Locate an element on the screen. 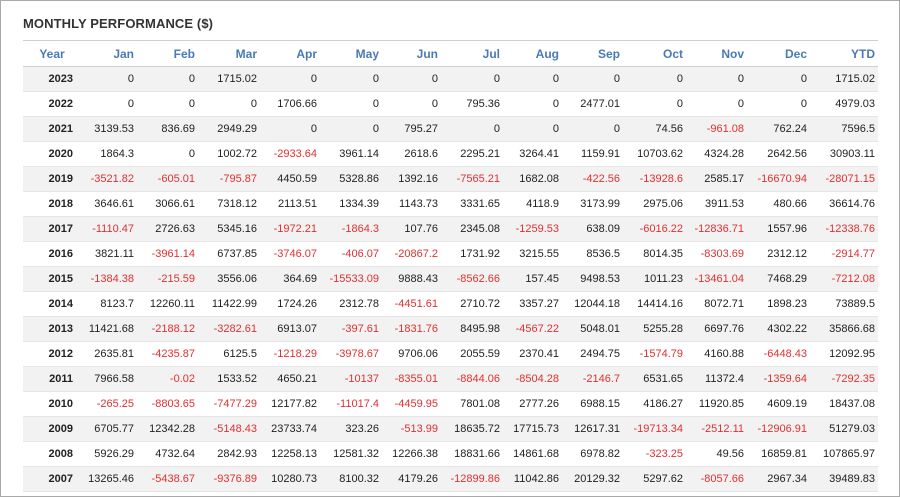 Image resolution: width=900 pixels, height=497 pixels. value-cell-may: 3961.14 is located at coordinates (351, 154).